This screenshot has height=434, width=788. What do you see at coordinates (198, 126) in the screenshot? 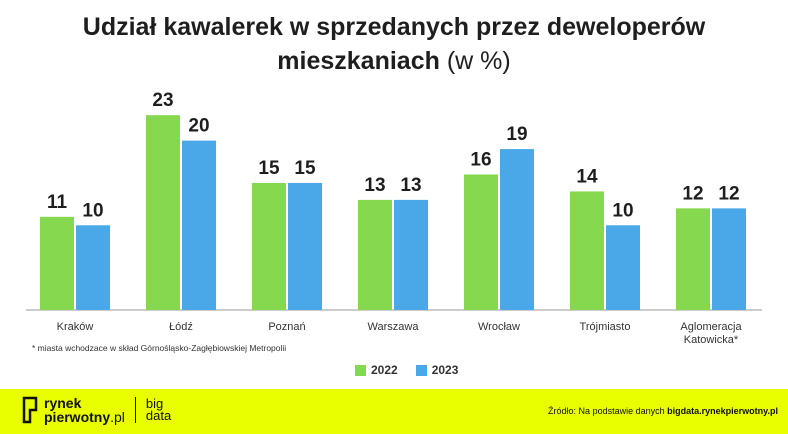
I see `value-label-2023-1: 20` at bounding box center [198, 126].